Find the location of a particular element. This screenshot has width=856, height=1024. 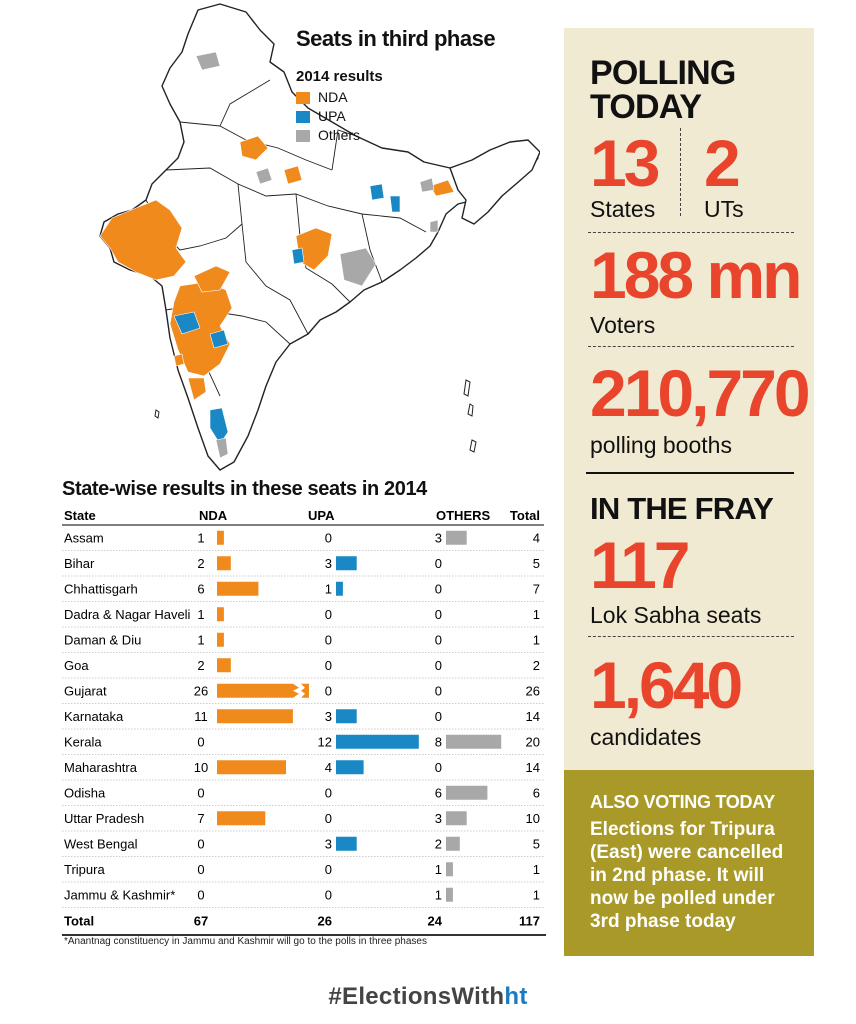

row-others-value: 6 is located at coordinates (438, 792).